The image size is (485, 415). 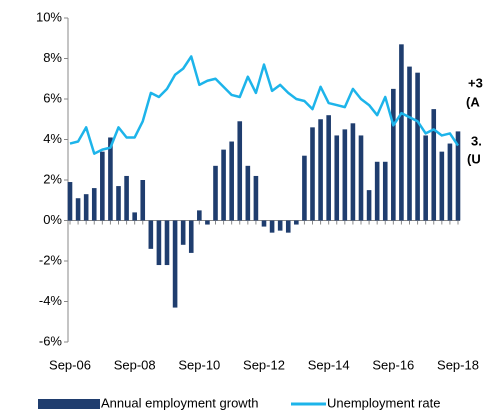 What do you see at coordinates (329, 364) in the screenshot?
I see `x-tick-label: Sep-14` at bounding box center [329, 364].